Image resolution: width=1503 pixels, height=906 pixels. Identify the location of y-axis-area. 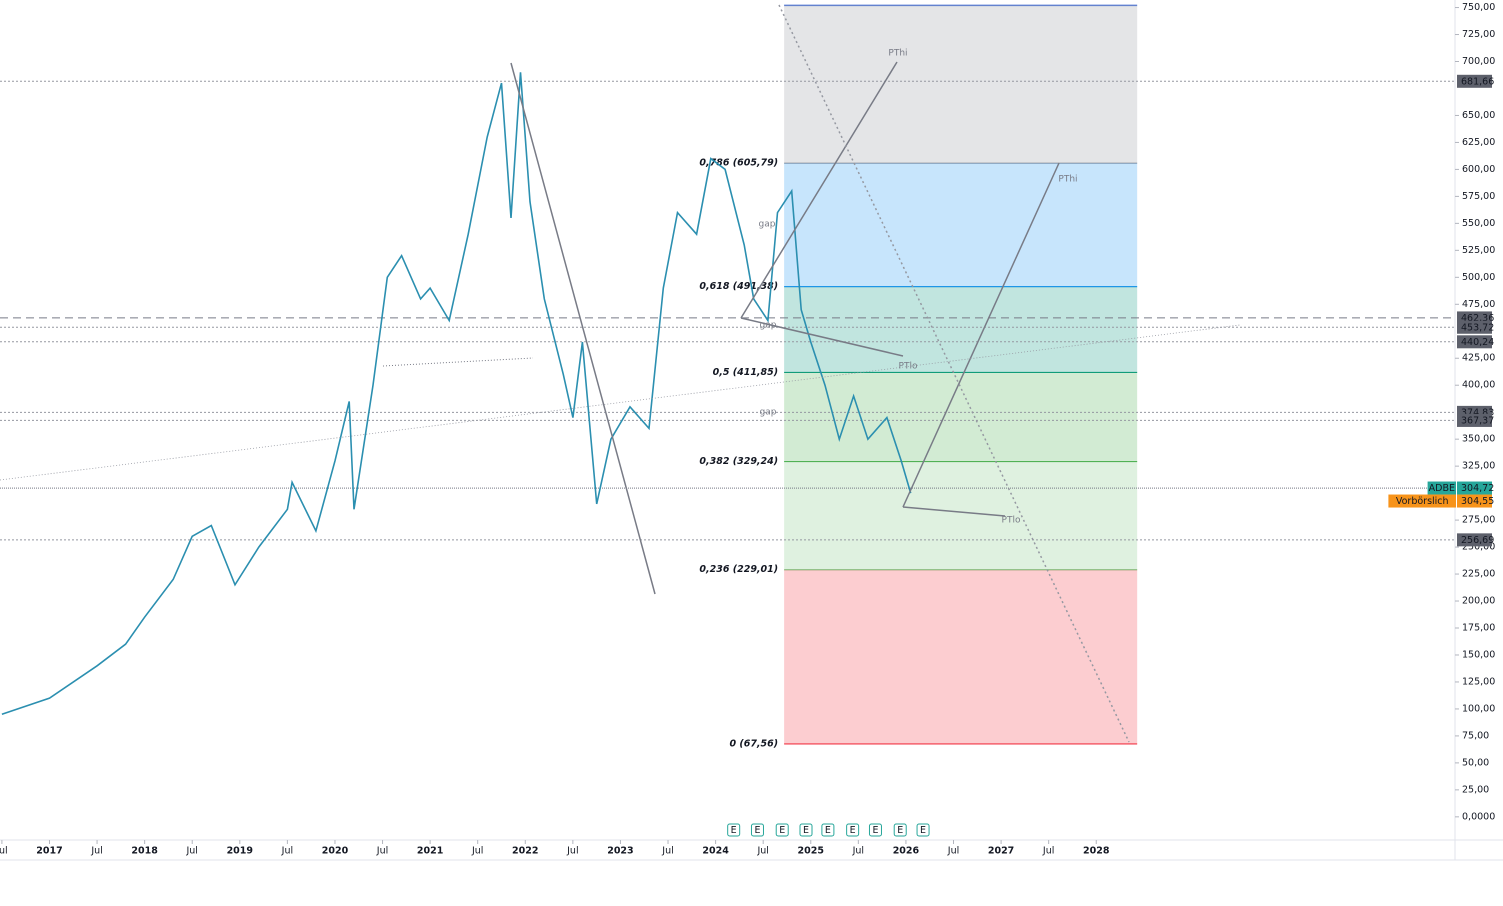
(1479, 453).